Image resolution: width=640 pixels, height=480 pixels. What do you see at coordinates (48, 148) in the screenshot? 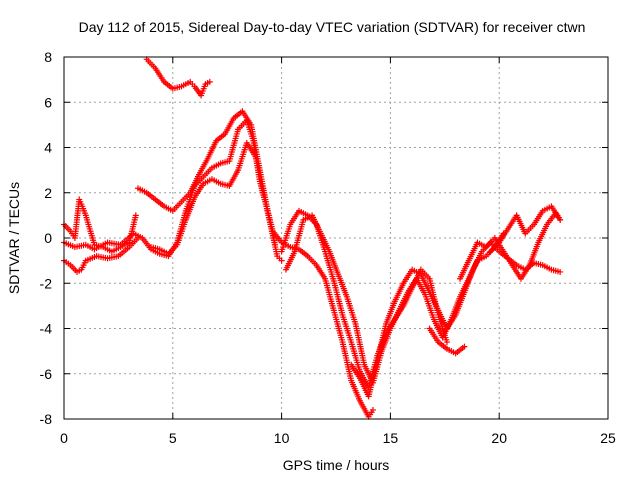
I see `y-tick-label: 4` at bounding box center [48, 148].